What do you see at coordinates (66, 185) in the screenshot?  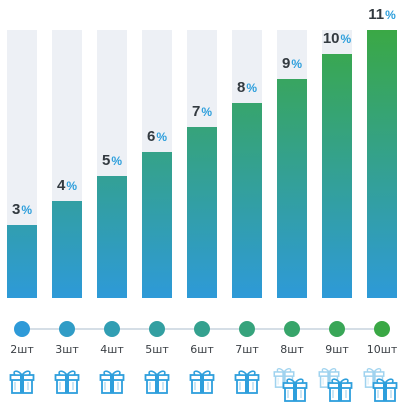 I see `data-label: 4%` at bounding box center [66, 185].